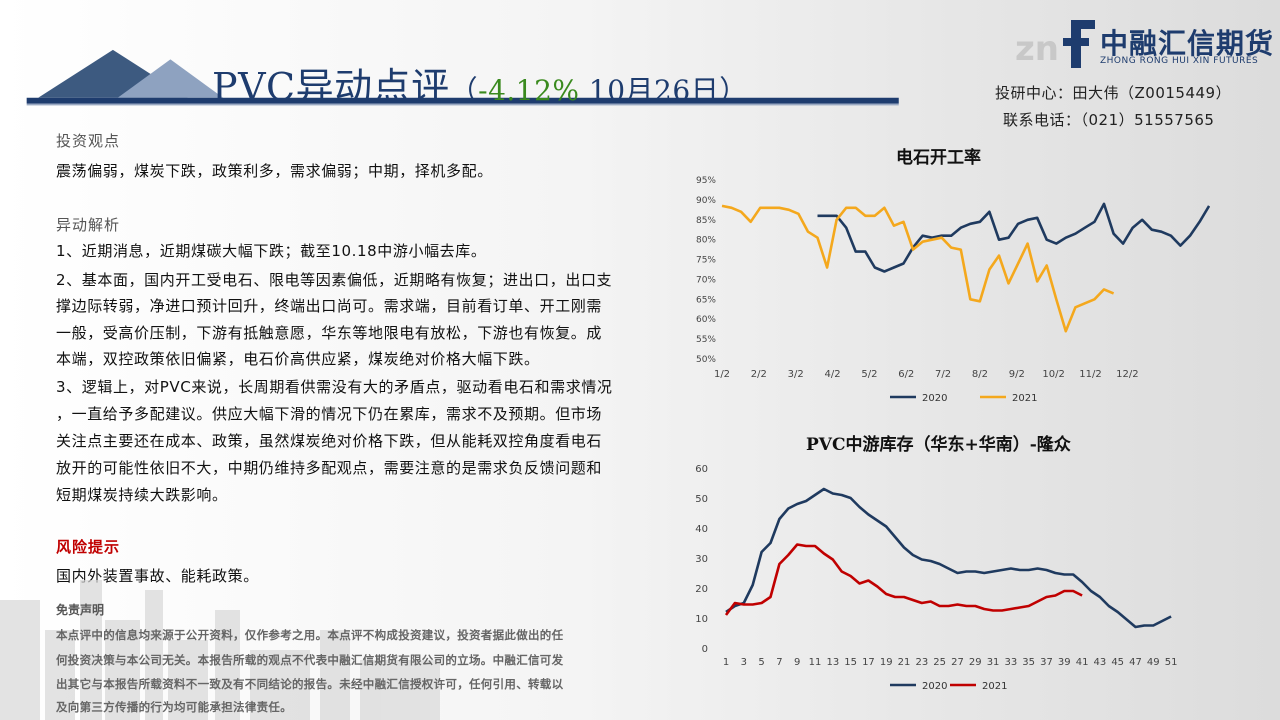 The height and width of the screenshot is (720, 1280). I want to click on y-tick-label: 30, so click(701, 559).